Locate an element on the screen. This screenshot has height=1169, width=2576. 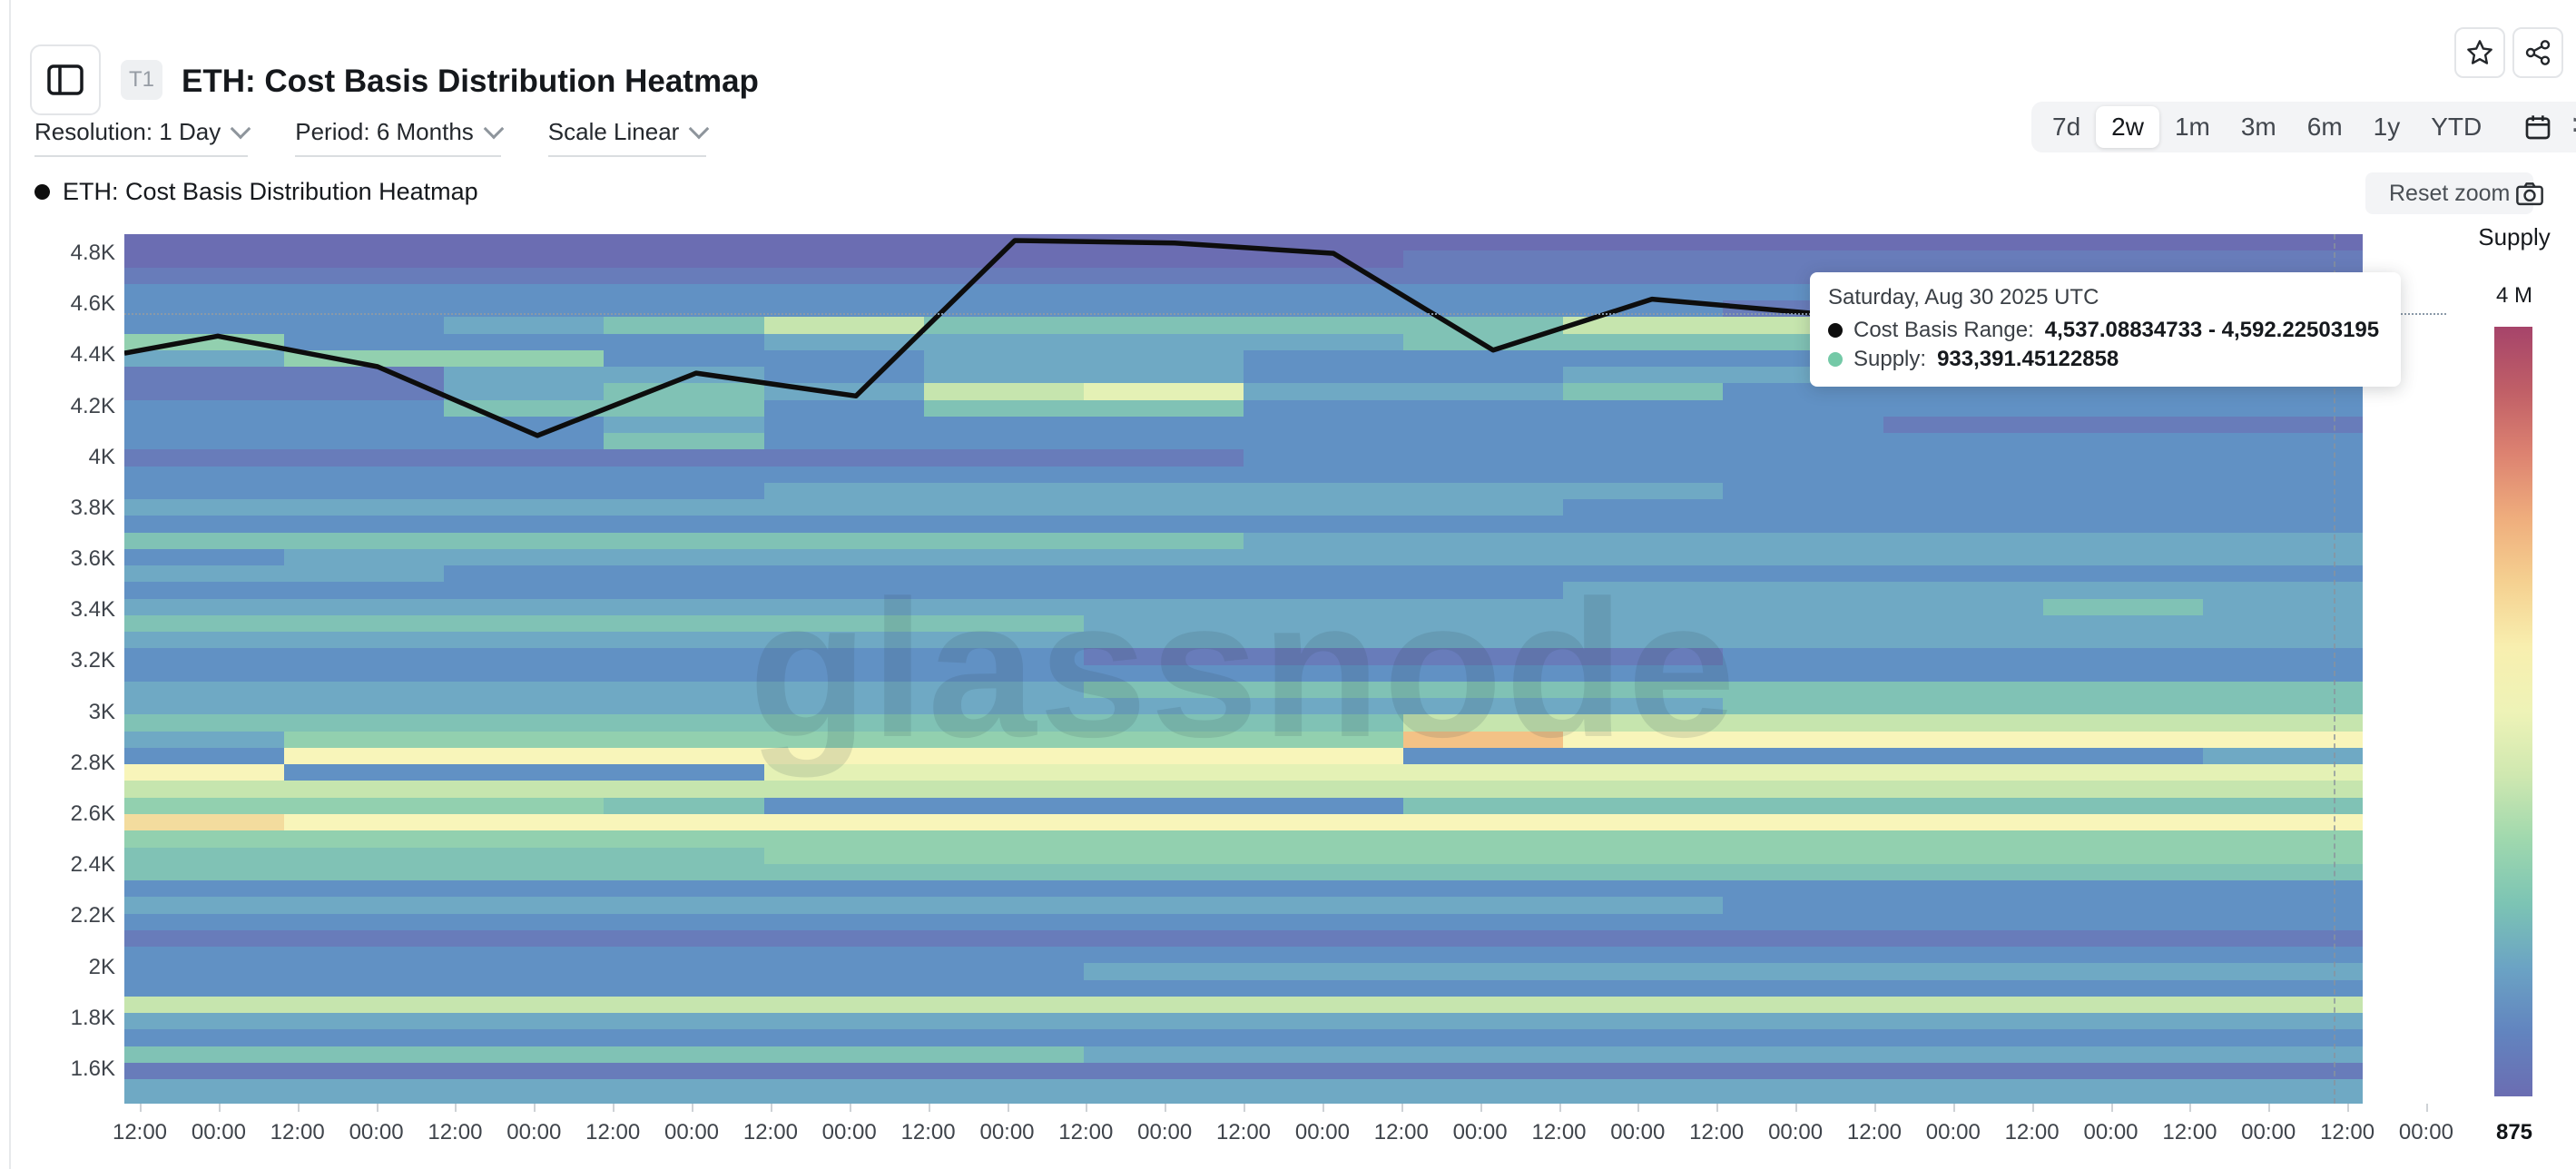
chevron-down-icon is located at coordinates (699, 129).